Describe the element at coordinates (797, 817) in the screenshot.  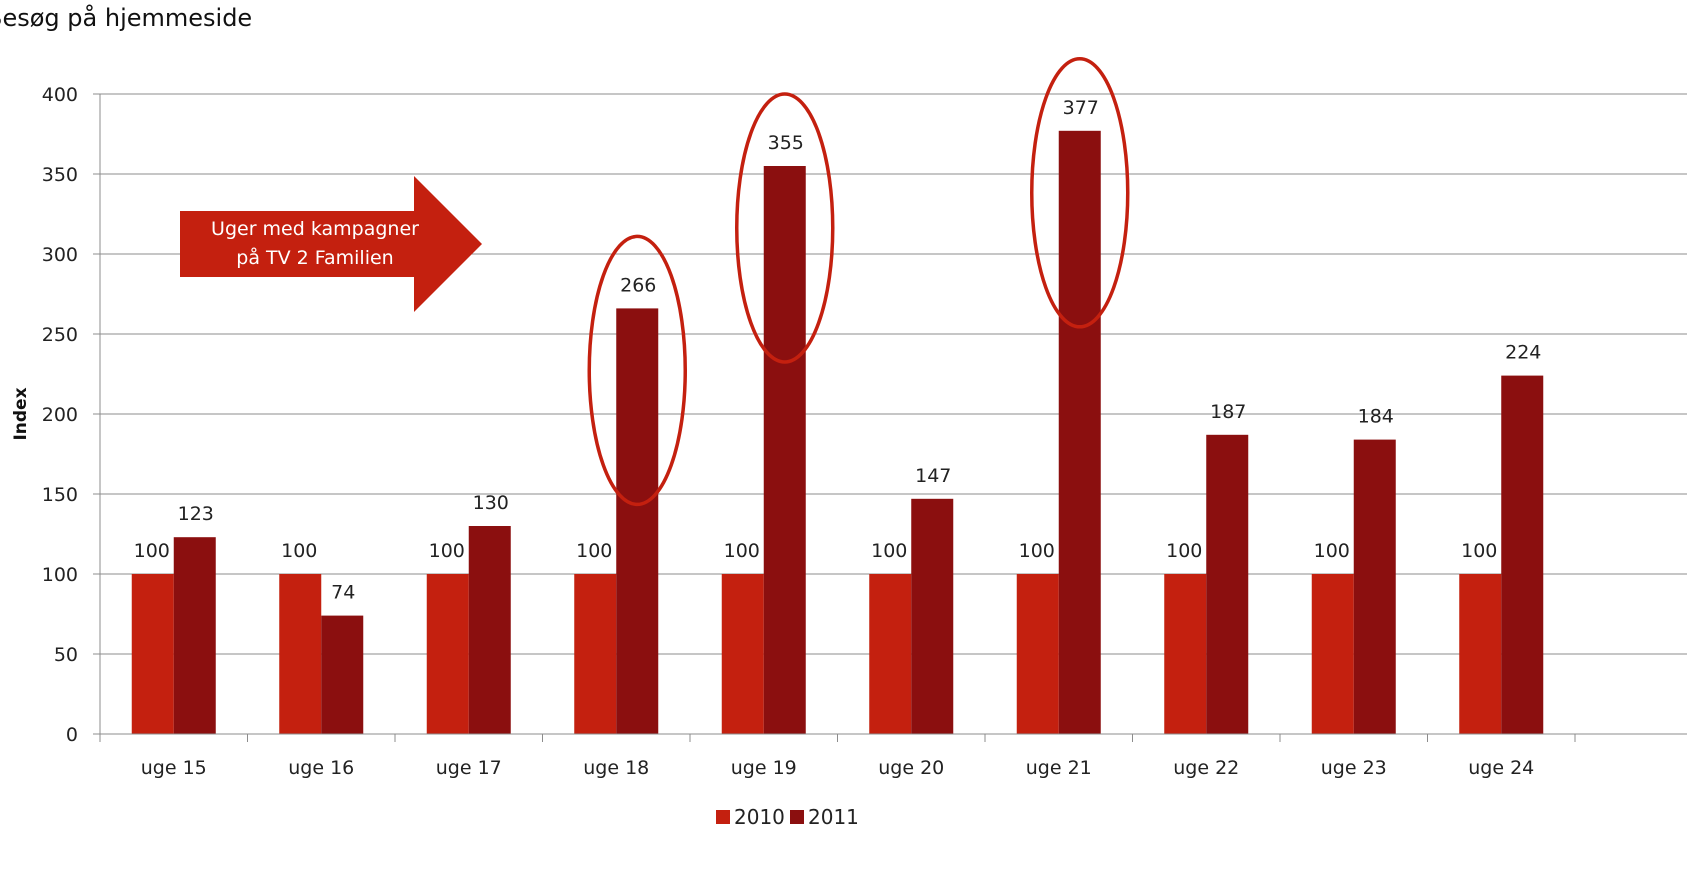
I see `legend-swatch-2011` at that location.